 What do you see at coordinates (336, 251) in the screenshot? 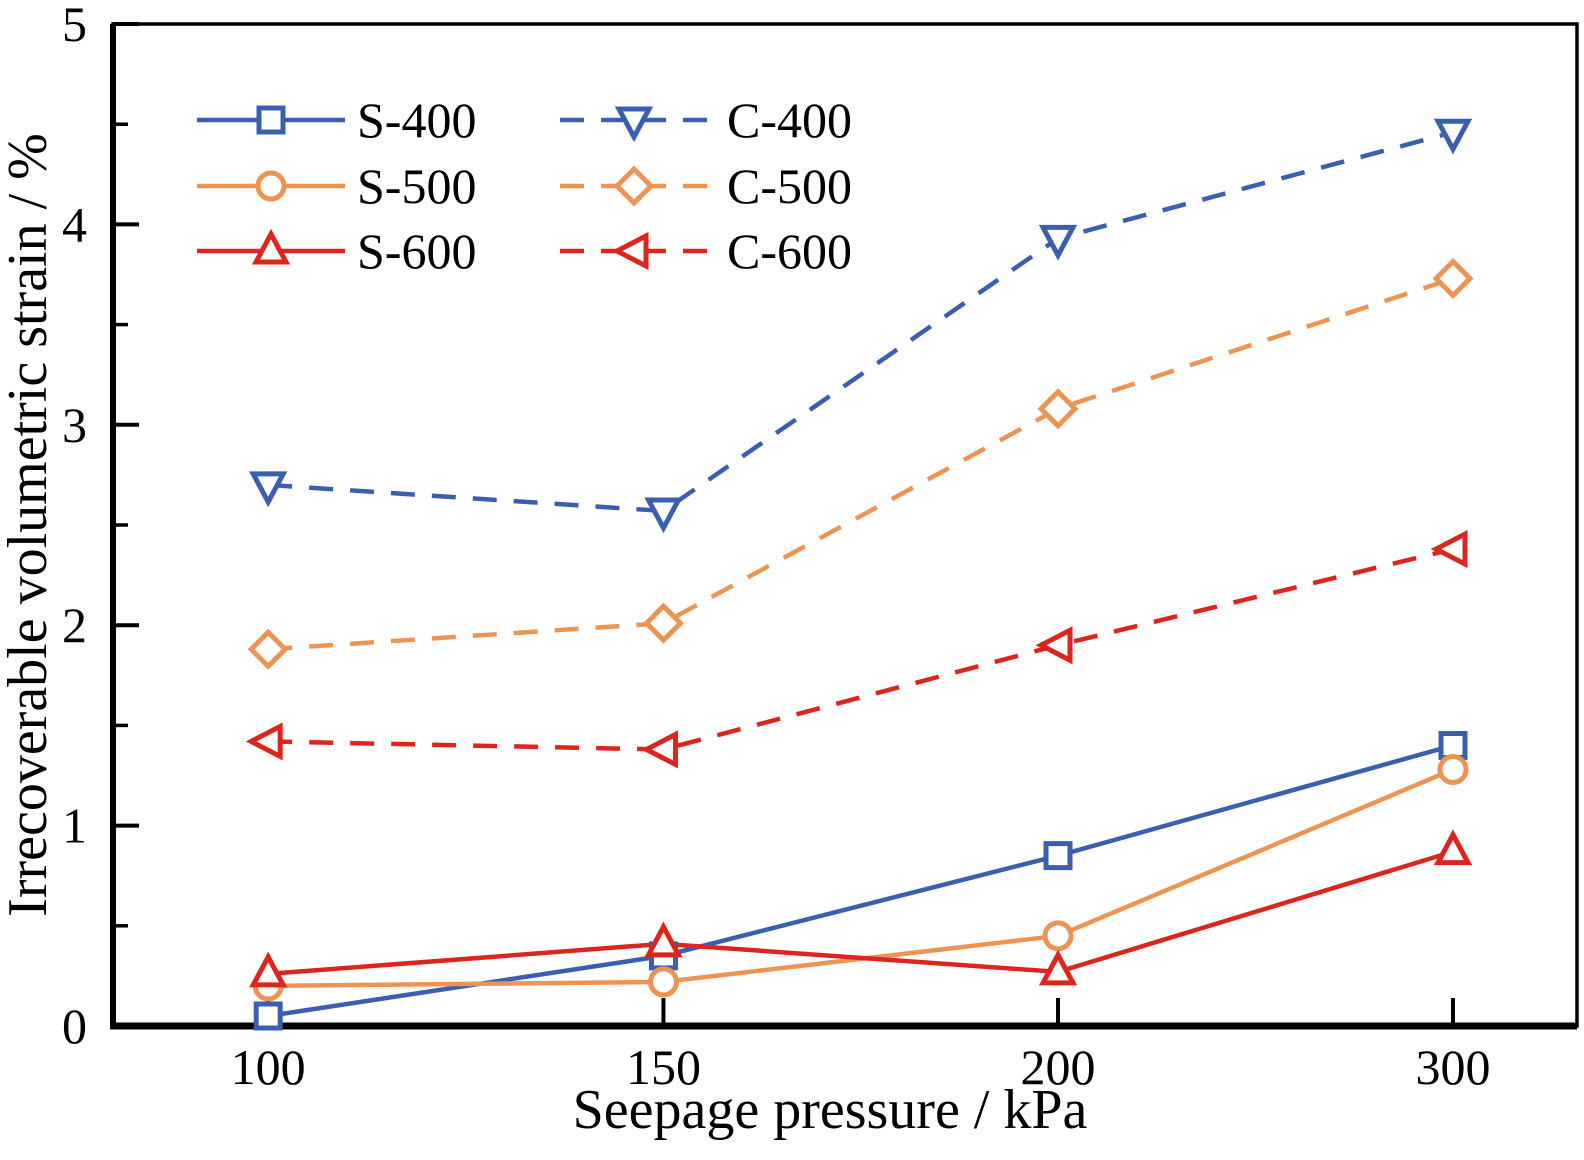
I see `legend-item-s-600: S-600` at bounding box center [336, 251].